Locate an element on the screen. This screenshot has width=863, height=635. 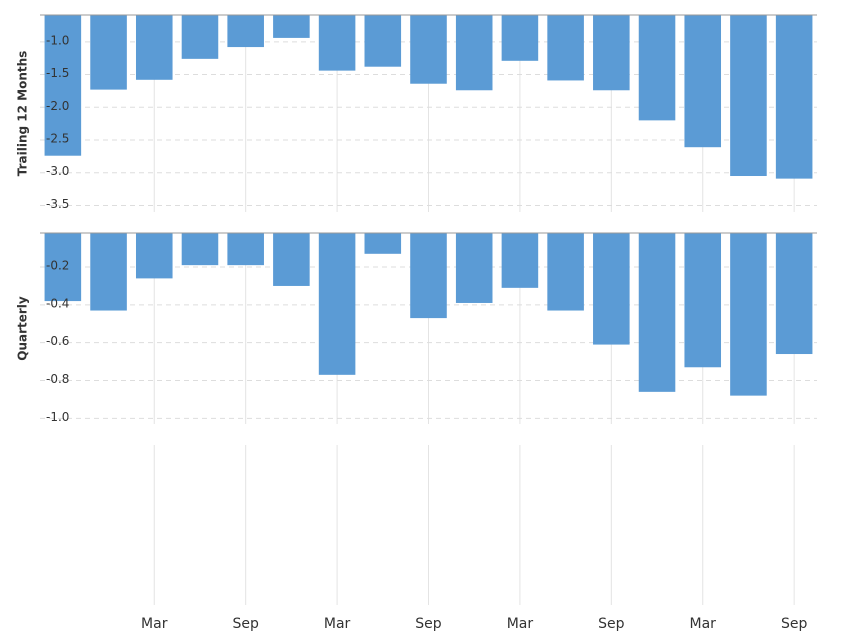
y-axis-title: Trailing 12 Months is located at coordinates (23, 114).